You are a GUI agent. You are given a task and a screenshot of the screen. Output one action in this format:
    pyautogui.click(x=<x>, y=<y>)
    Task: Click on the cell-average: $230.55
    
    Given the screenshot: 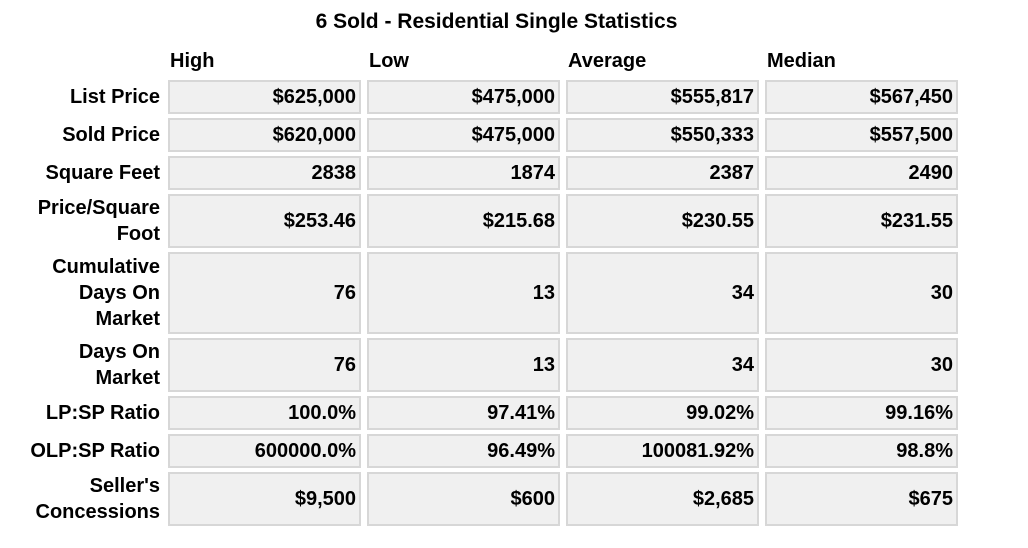 What is the action you would take?
    pyautogui.click(x=662, y=221)
    